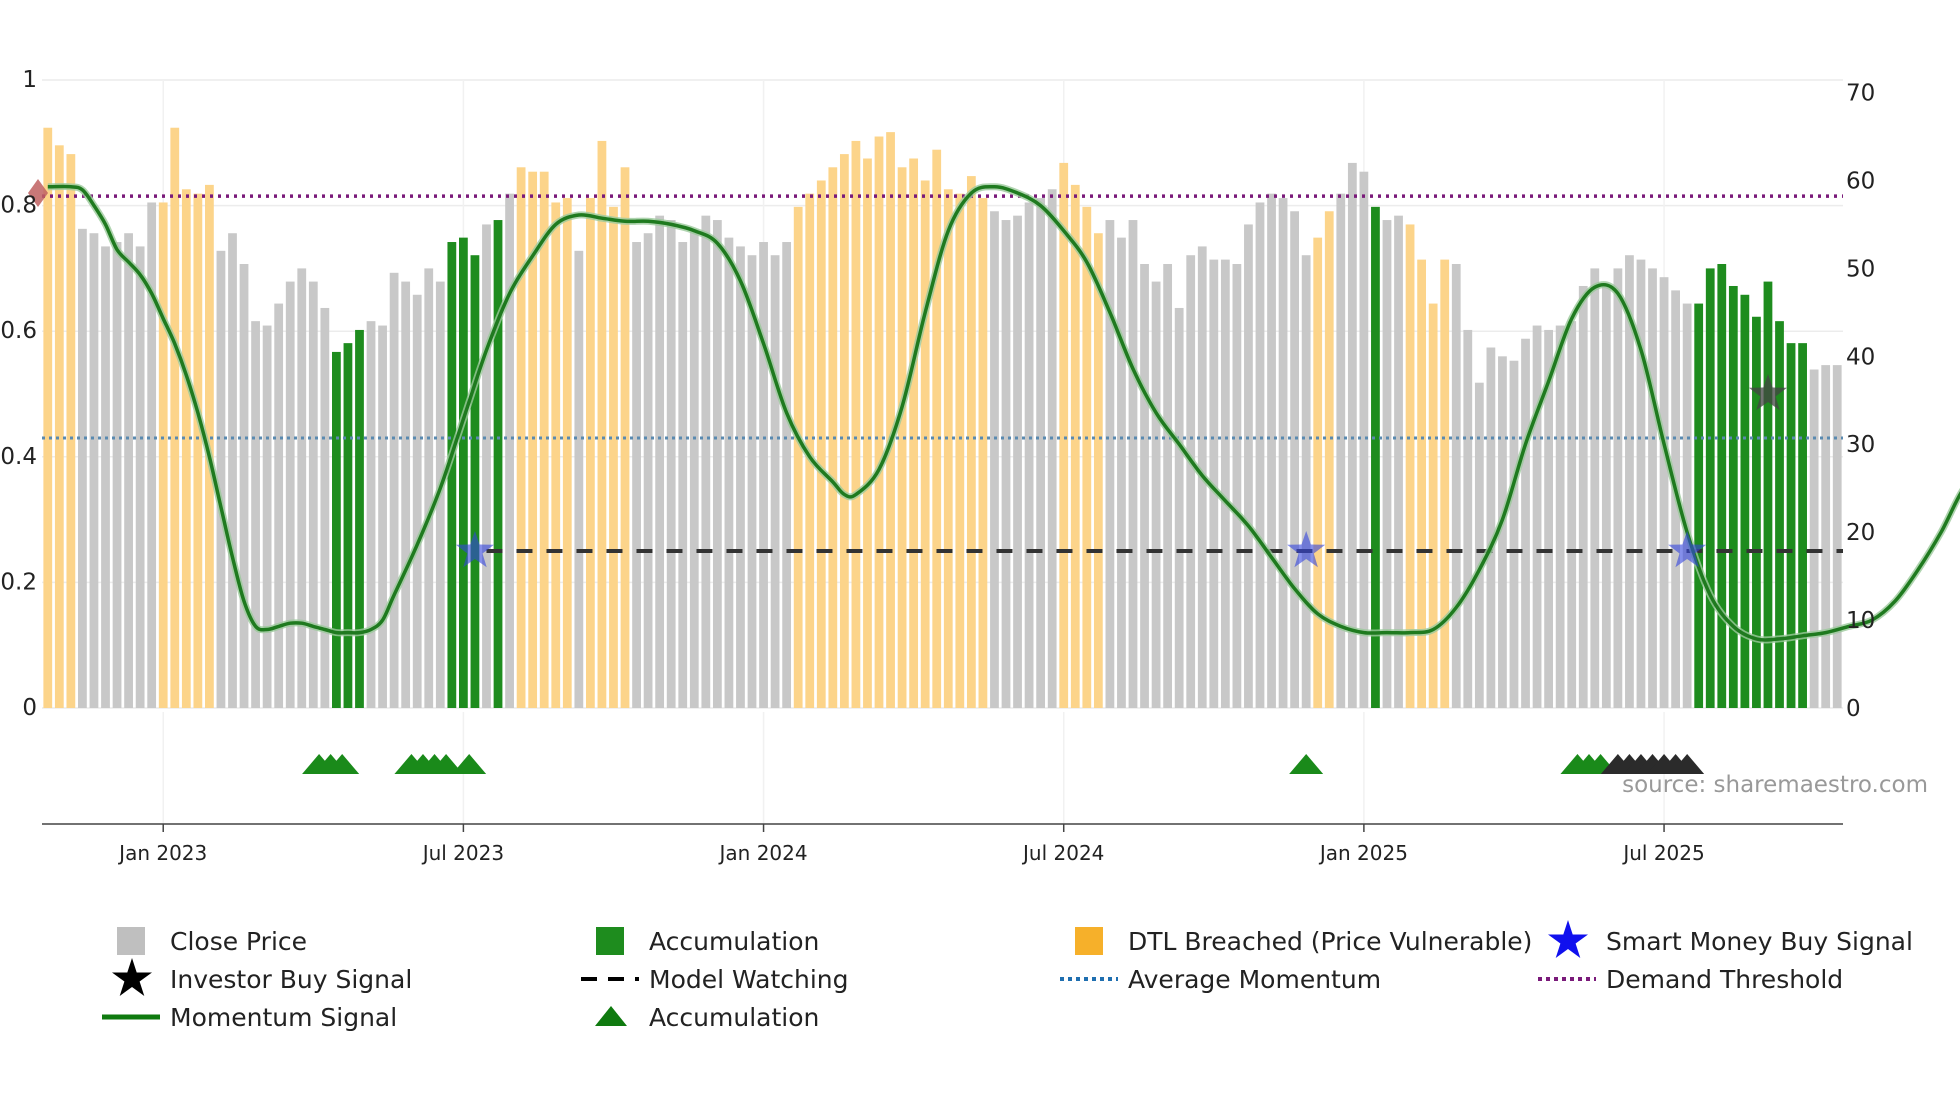 Image resolution: width=1960 pixels, height=1102 pixels. I want to click on momentum-start-marker, so click(38, 193).